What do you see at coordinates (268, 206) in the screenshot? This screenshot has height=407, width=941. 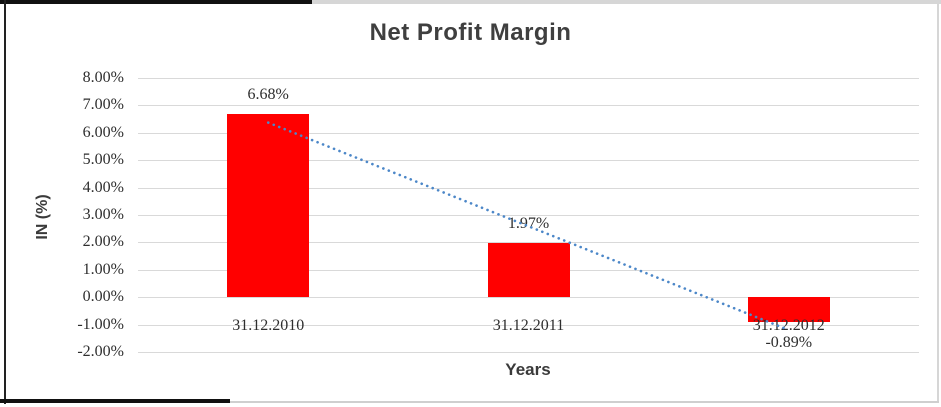 I see `bar-31.12.2010` at bounding box center [268, 206].